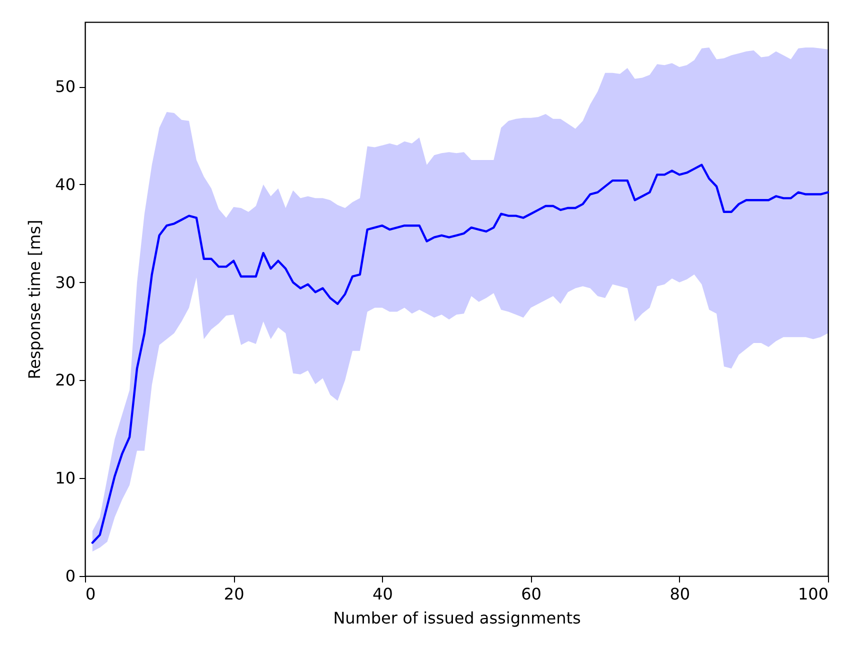 This screenshot has height=655, width=864. I want to click on x-tick-label: 0, so click(91, 594).